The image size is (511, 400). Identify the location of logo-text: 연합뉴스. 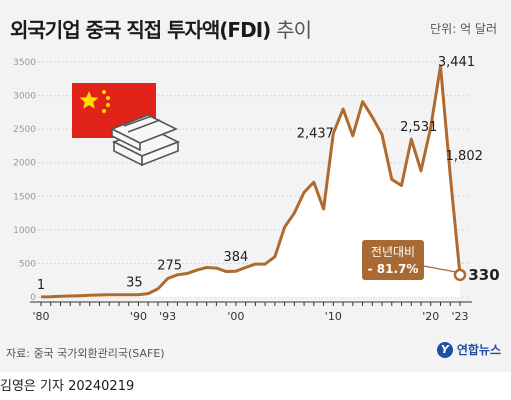
(478, 350).